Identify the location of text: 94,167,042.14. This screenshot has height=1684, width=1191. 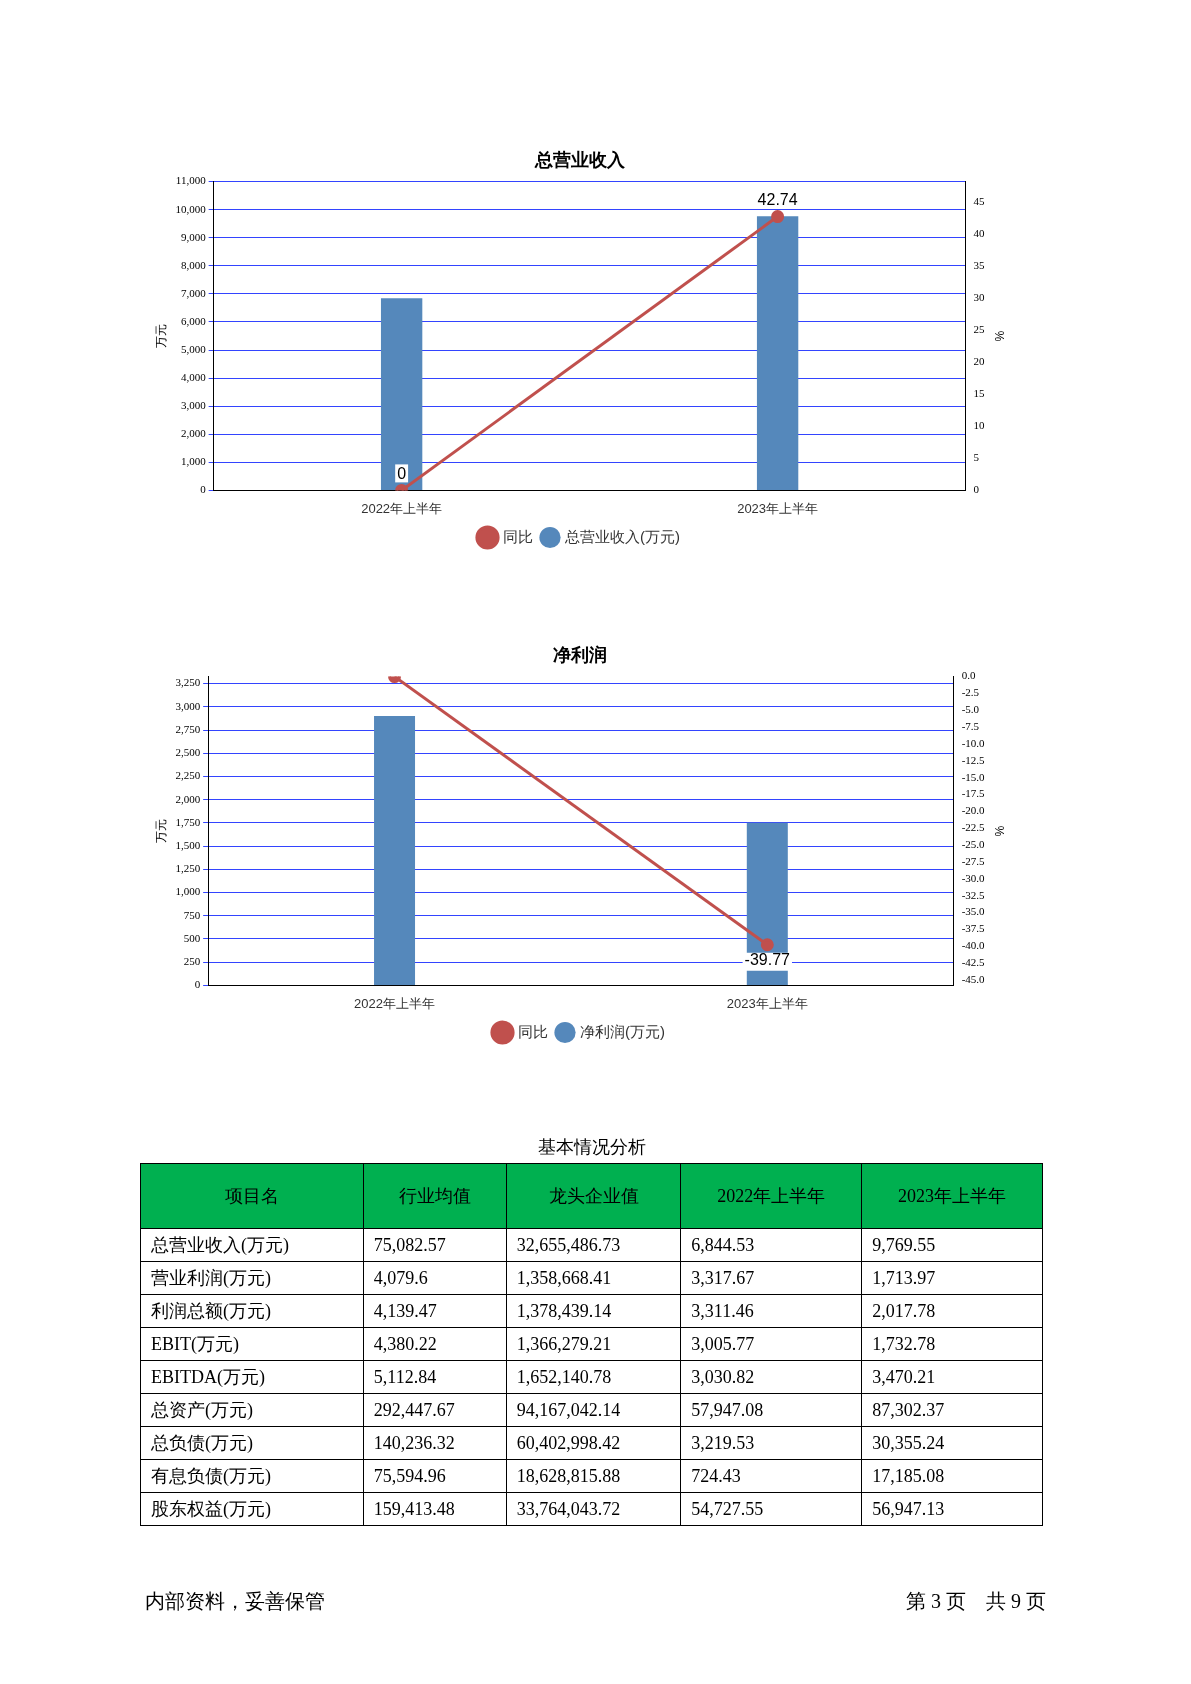
(568, 1409).